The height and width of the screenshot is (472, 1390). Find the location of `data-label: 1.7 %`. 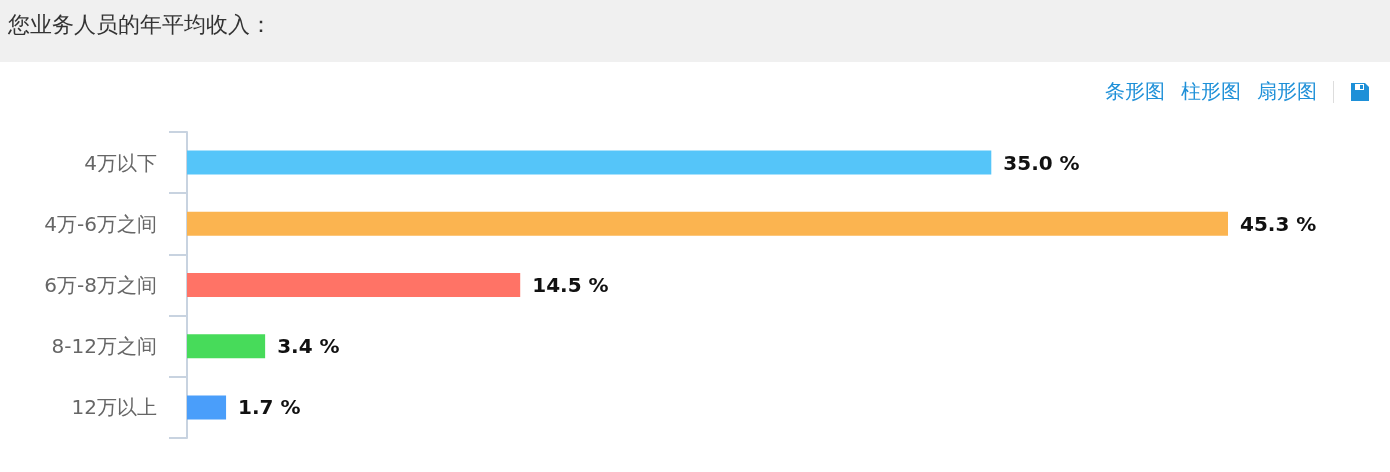

data-label: 1.7 % is located at coordinates (269, 407).